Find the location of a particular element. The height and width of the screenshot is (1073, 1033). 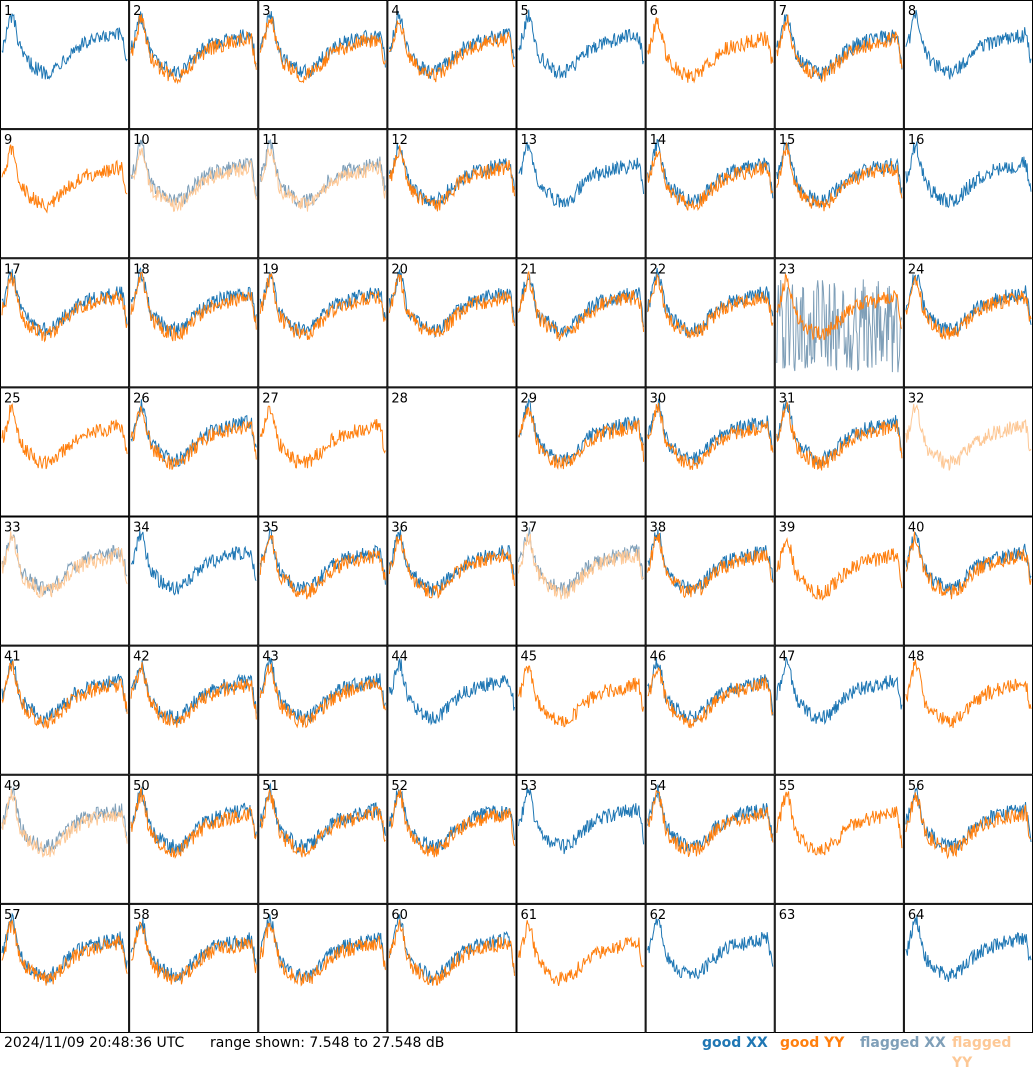

panel-label: 16 is located at coordinates (916, 140).